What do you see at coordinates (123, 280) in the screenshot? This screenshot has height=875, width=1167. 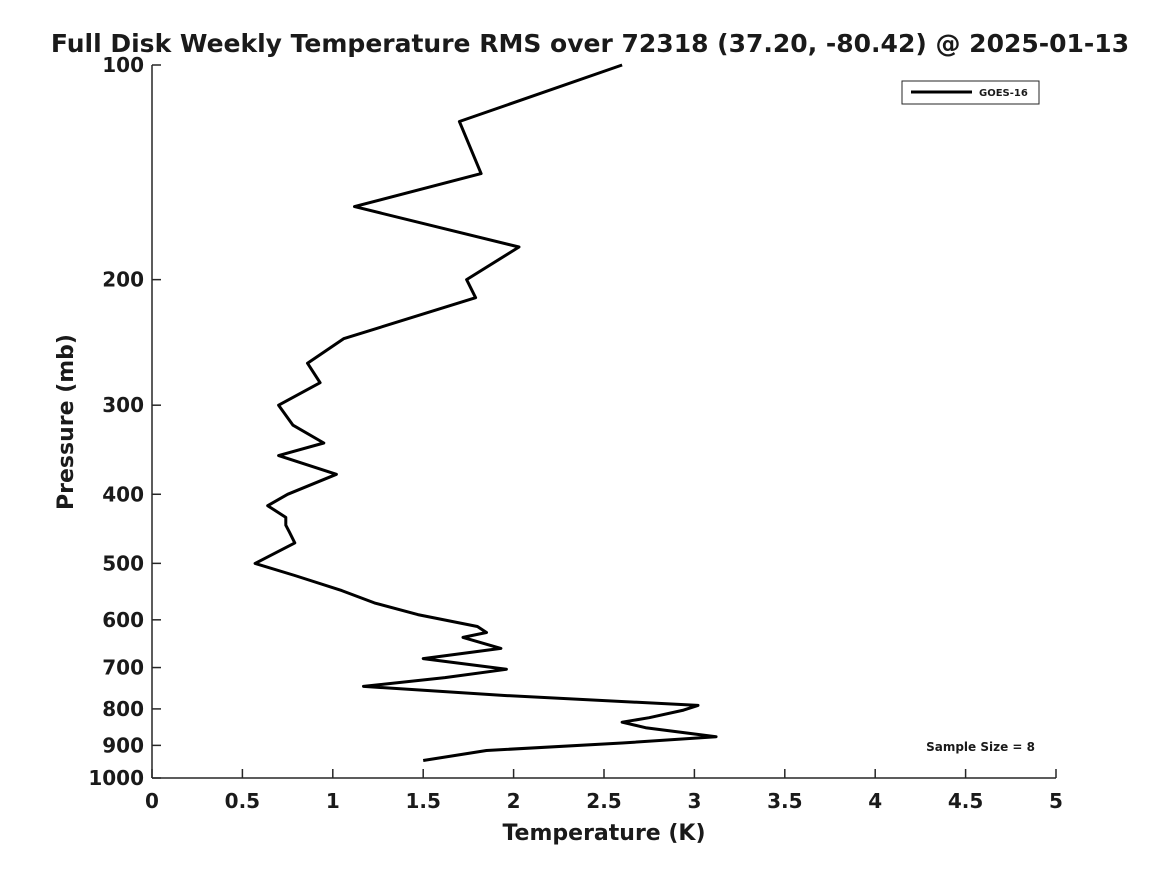 I see `y-tick-label: 200` at bounding box center [123, 280].